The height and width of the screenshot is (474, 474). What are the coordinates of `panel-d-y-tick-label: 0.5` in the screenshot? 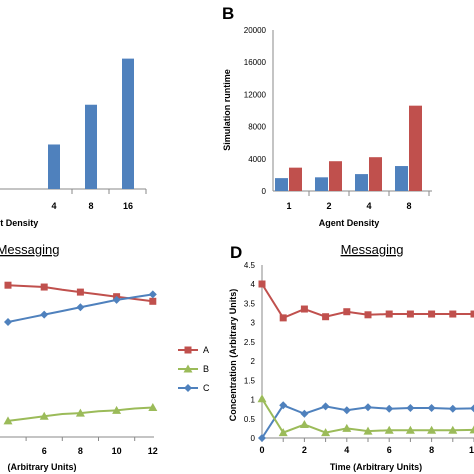 It's located at (250, 419).